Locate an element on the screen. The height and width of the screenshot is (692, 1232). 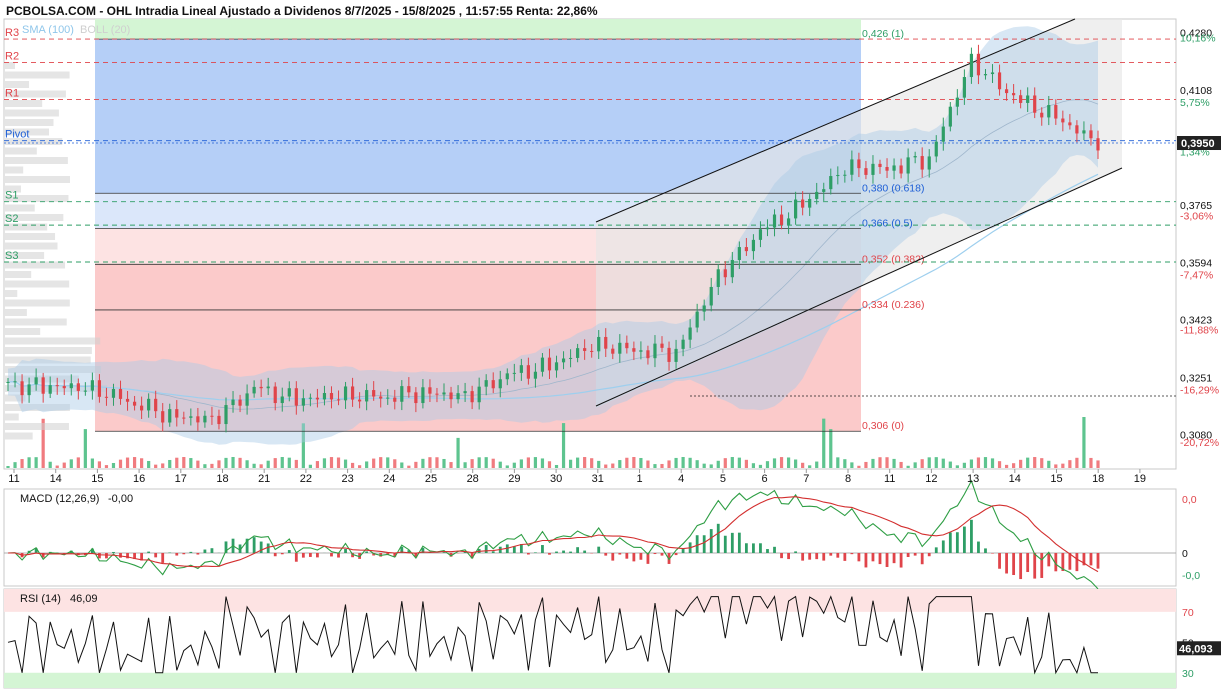
price-tick: 0,3594 is located at coordinates (1196, 263).